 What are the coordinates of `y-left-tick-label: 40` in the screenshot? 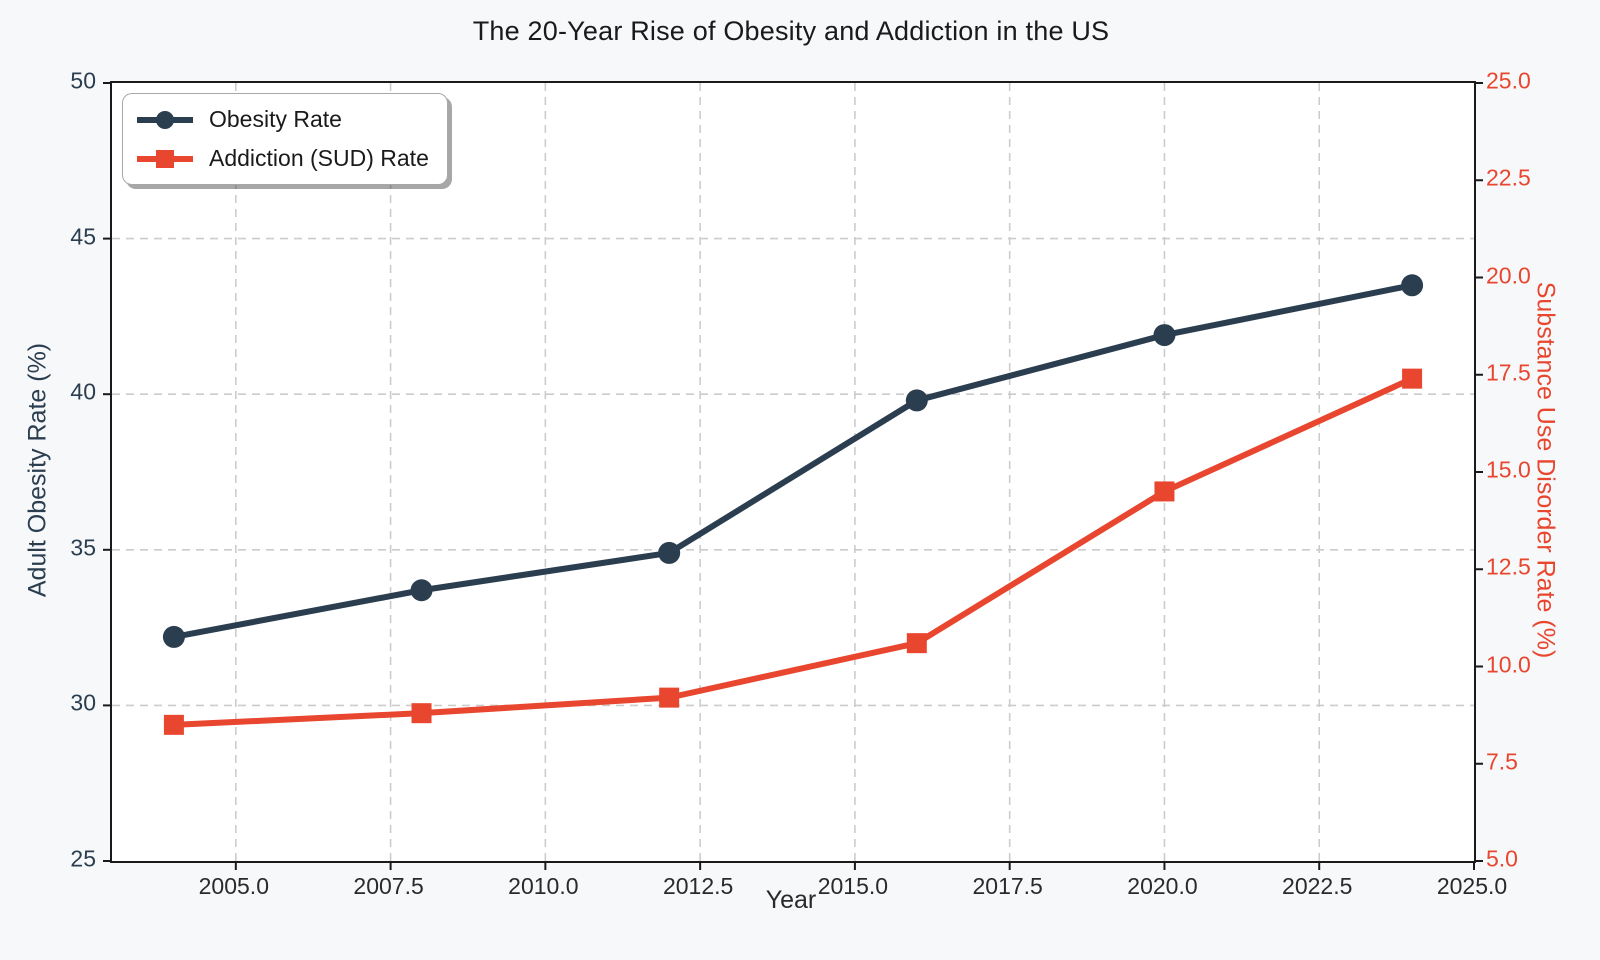 It's located at (83, 391).